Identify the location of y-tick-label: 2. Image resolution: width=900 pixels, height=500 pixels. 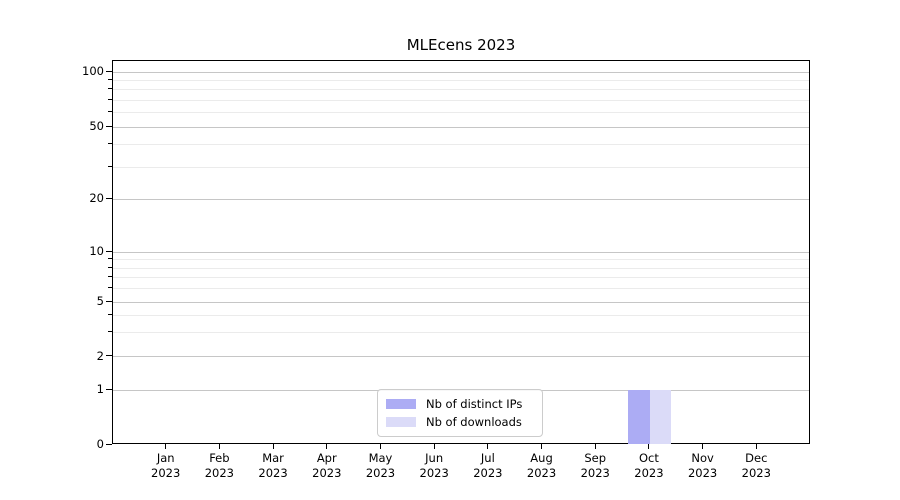
(100, 355).